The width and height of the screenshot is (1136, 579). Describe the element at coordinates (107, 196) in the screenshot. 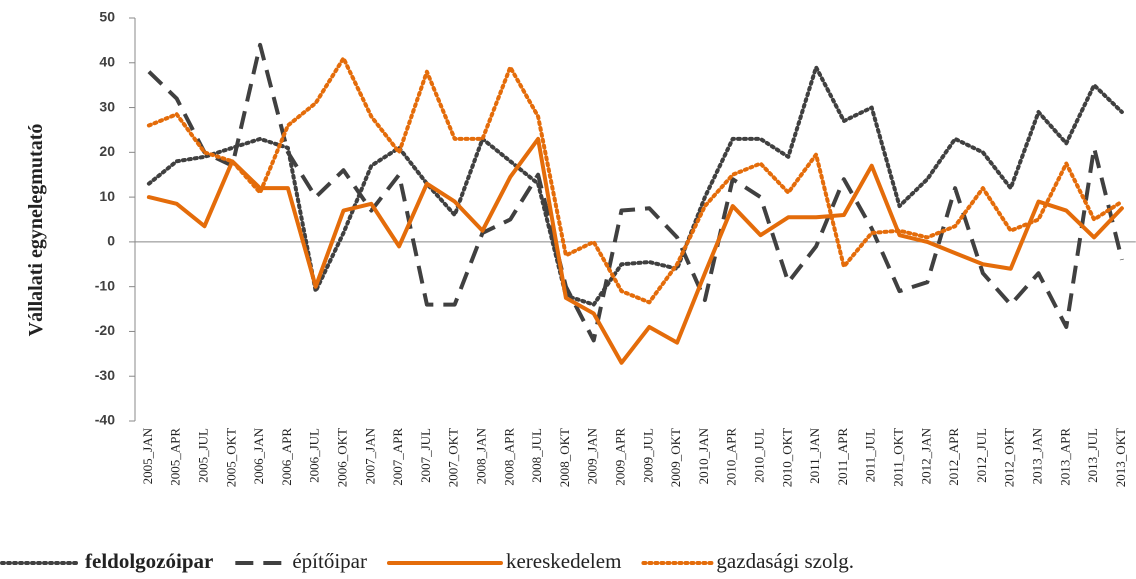

I see `y-tick-label: 10` at that location.